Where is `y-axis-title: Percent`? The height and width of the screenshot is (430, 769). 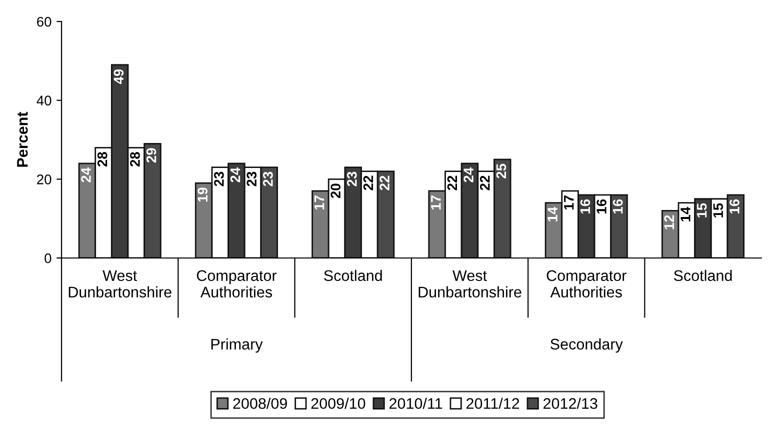 y-axis-title: Percent is located at coordinates (22, 139).